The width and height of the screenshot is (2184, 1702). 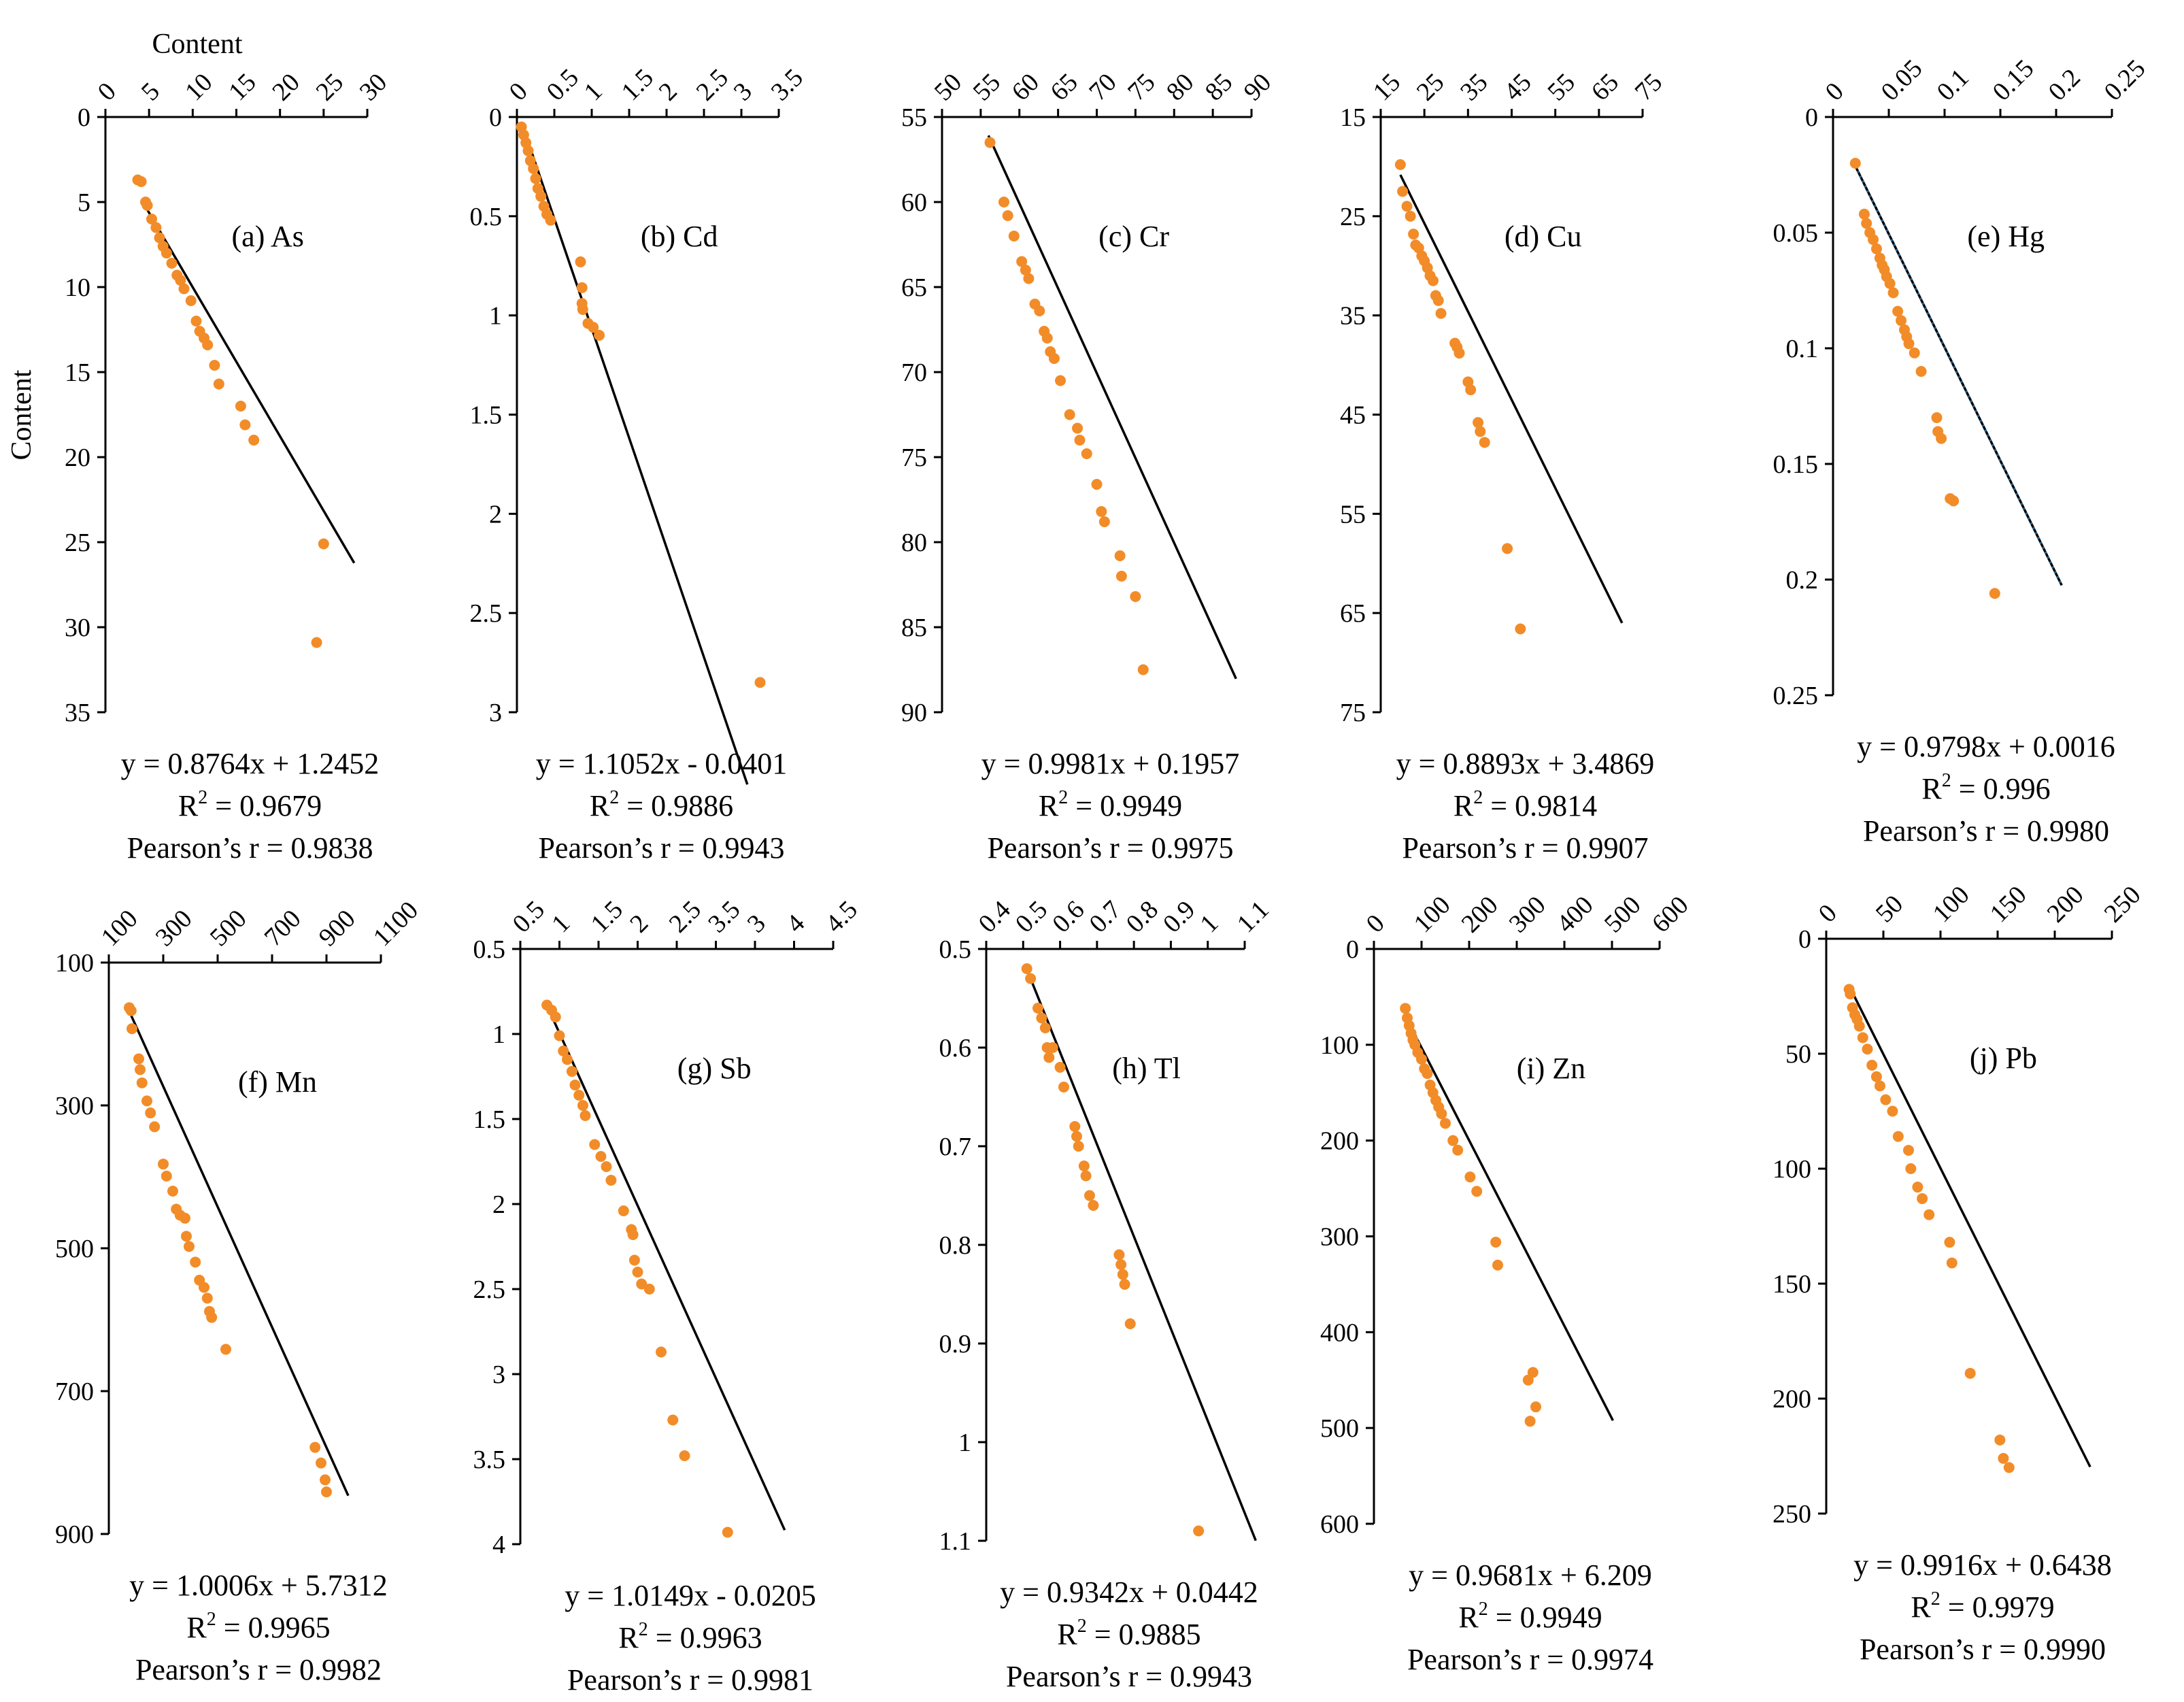 I want to click on r-squared-superscript: 2, so click(x=1082, y=1626).